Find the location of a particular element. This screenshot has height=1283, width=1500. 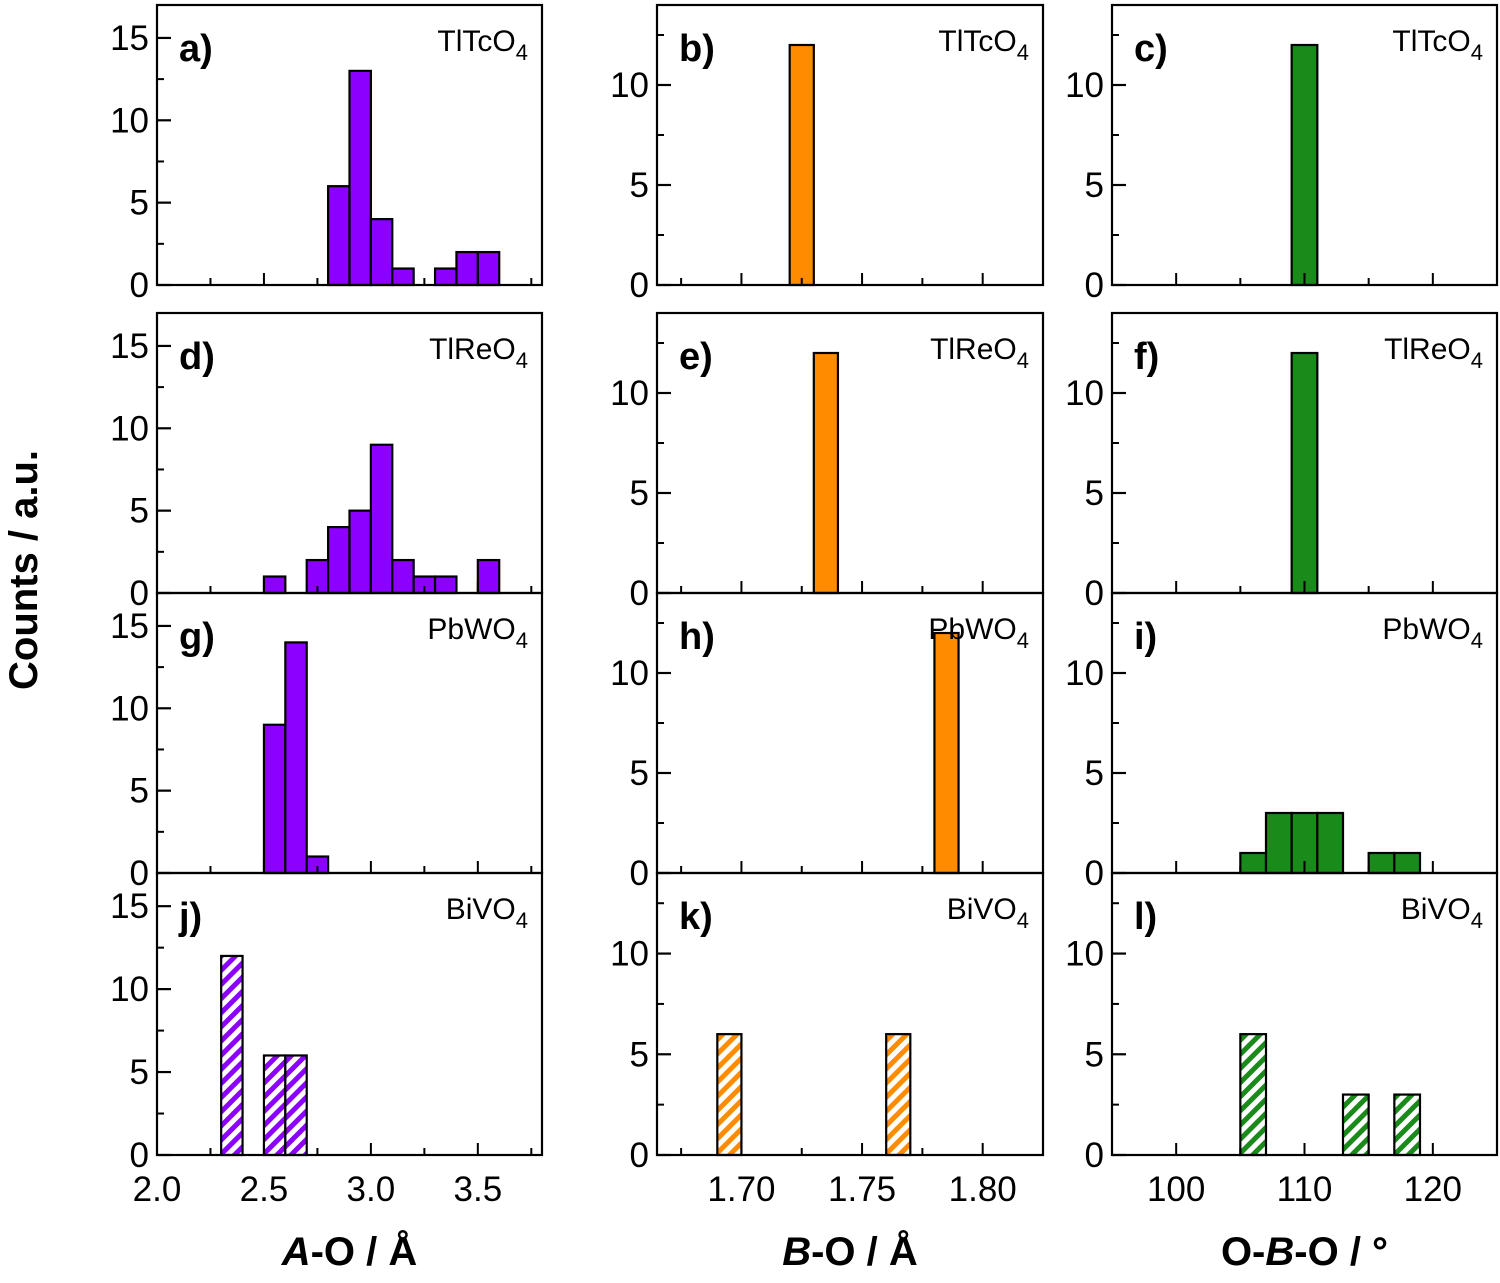

plot-frame-j is located at coordinates (349, 1014).